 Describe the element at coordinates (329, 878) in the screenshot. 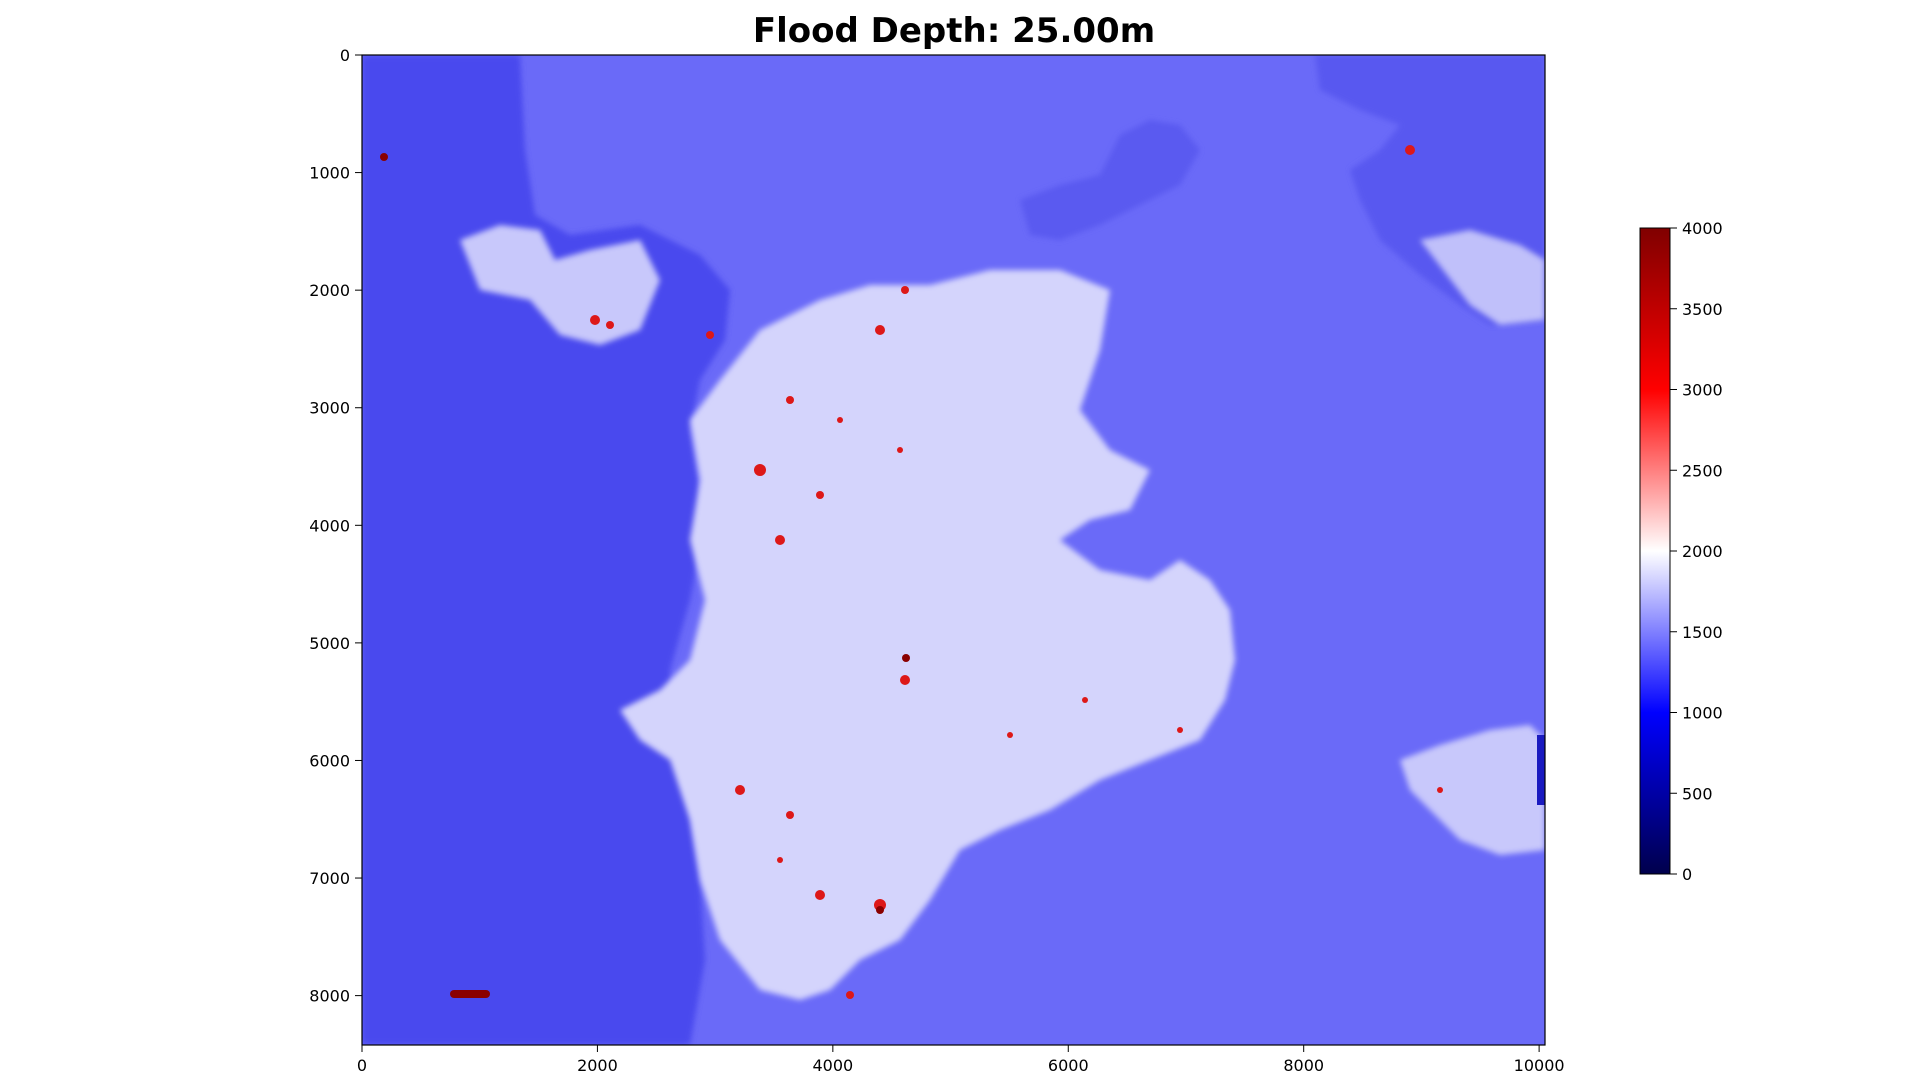

I see `y-tick-label: 7000` at that location.